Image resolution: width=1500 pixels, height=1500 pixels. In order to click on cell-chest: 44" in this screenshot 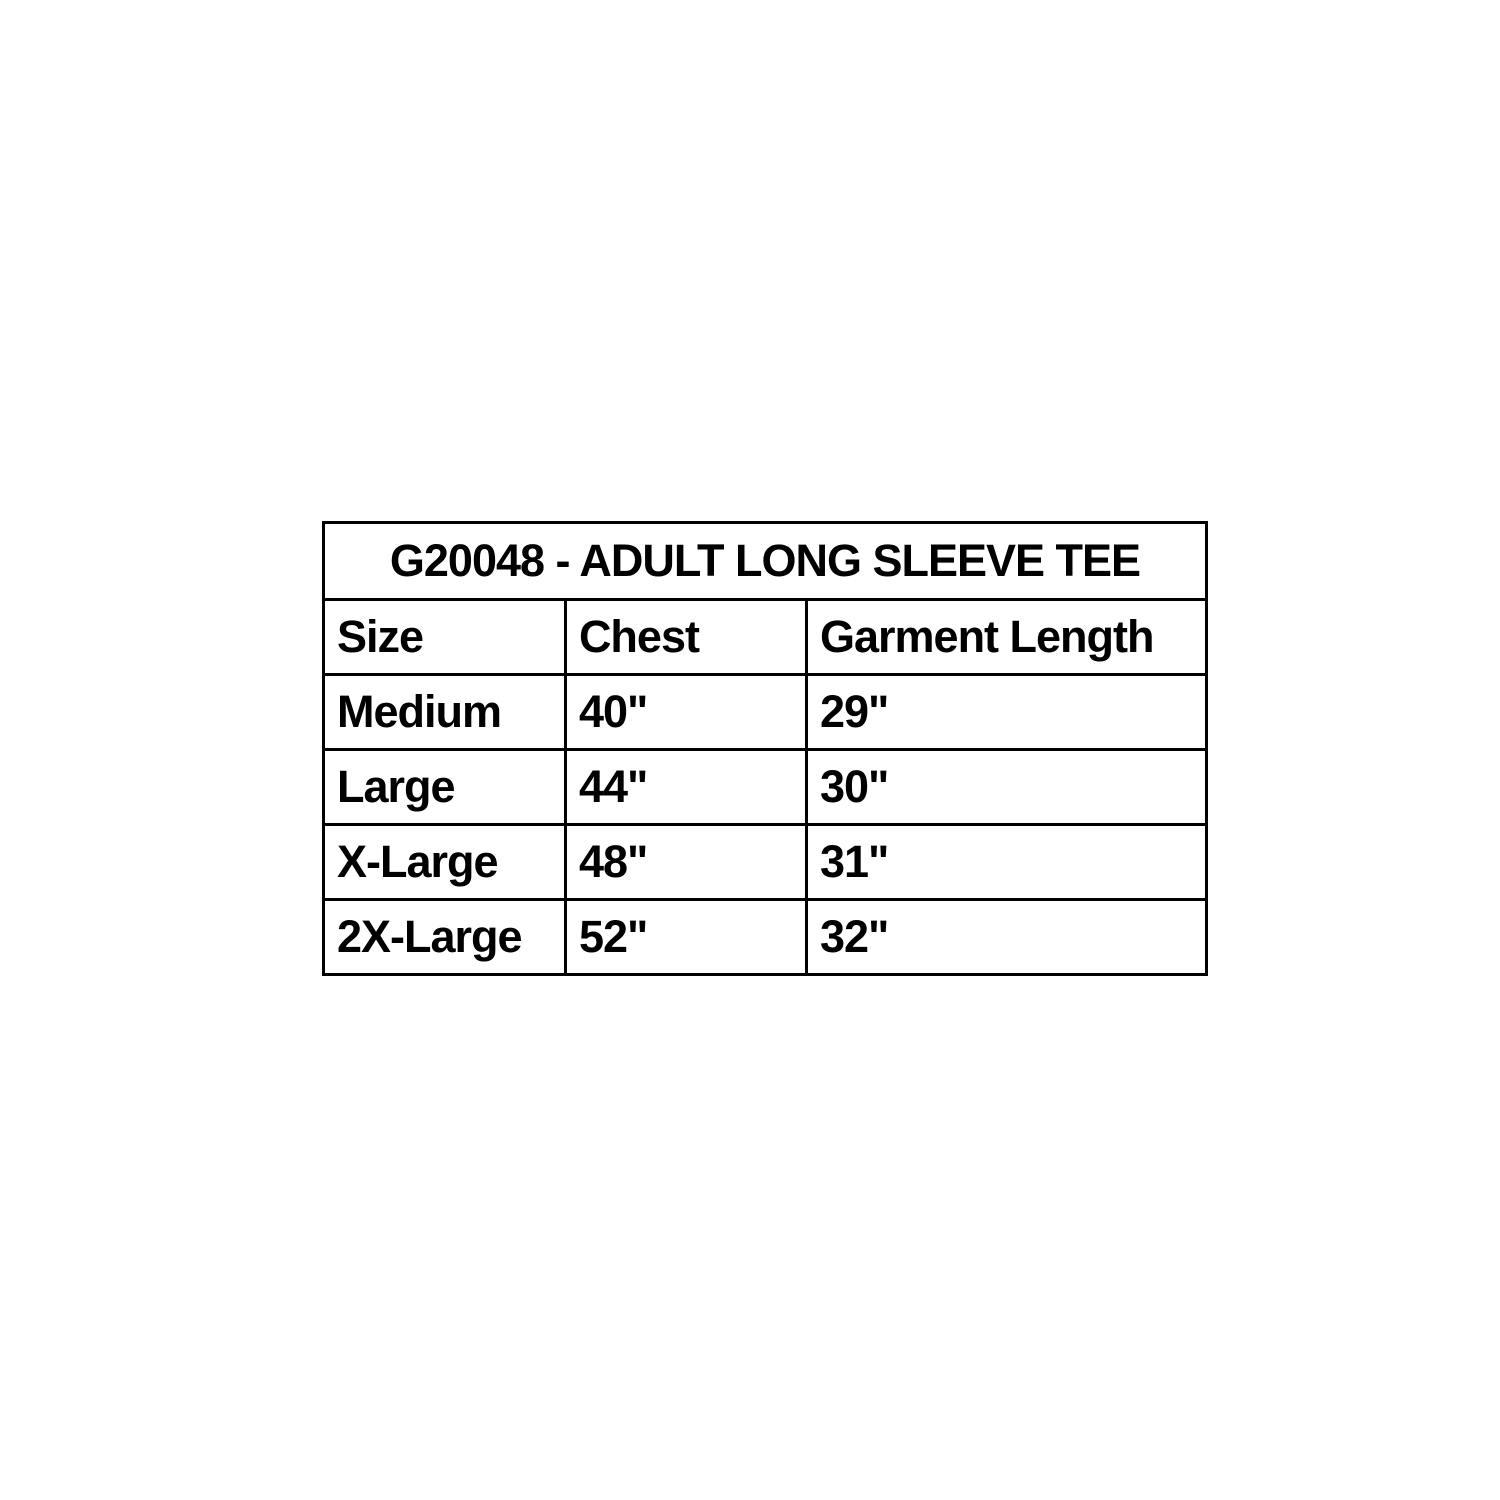, I will do `click(685, 787)`.